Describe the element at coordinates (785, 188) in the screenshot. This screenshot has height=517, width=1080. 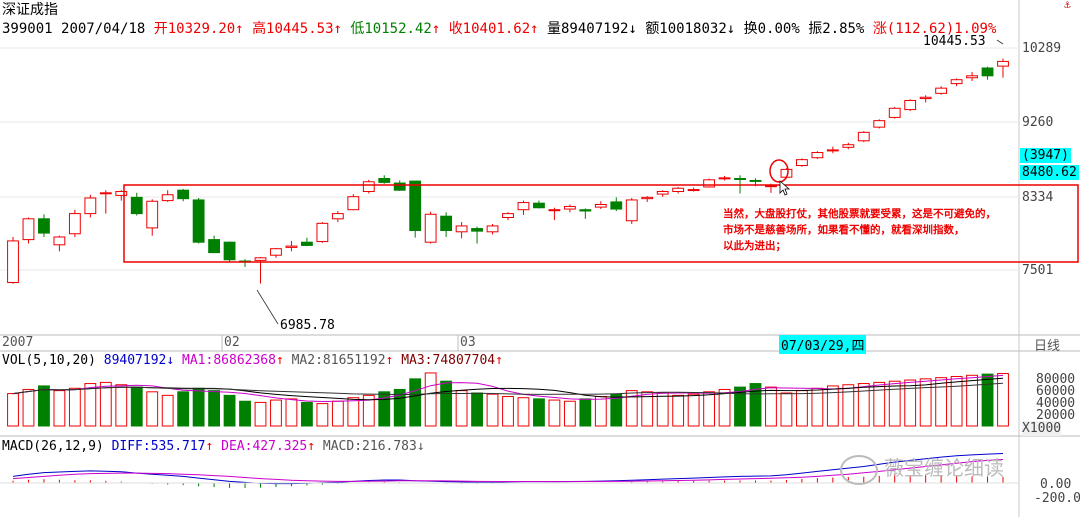
I see `cursor-pointer` at that location.